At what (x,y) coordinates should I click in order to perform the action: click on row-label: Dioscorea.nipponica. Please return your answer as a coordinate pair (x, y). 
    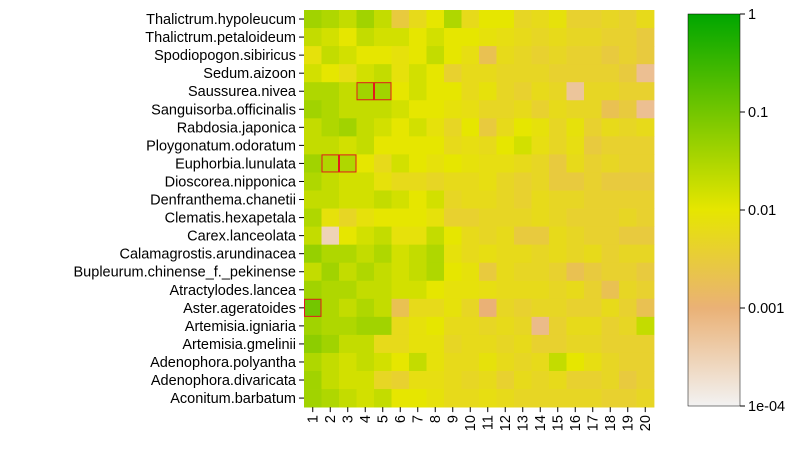
    Looking at the image, I should click on (231, 182).